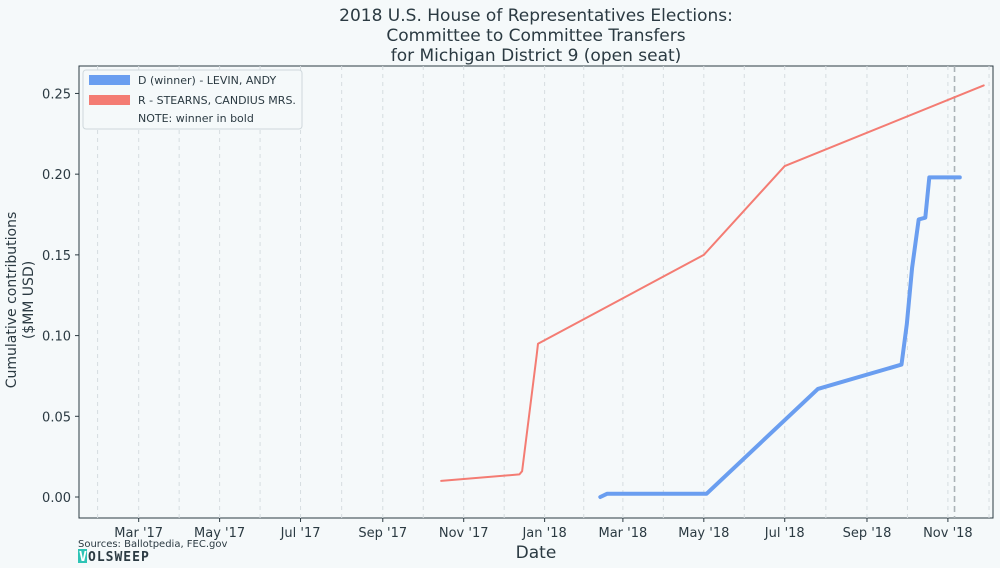  Describe the element at coordinates (56, 175) in the screenshot. I see `y-tick-label: 0.20` at that location.